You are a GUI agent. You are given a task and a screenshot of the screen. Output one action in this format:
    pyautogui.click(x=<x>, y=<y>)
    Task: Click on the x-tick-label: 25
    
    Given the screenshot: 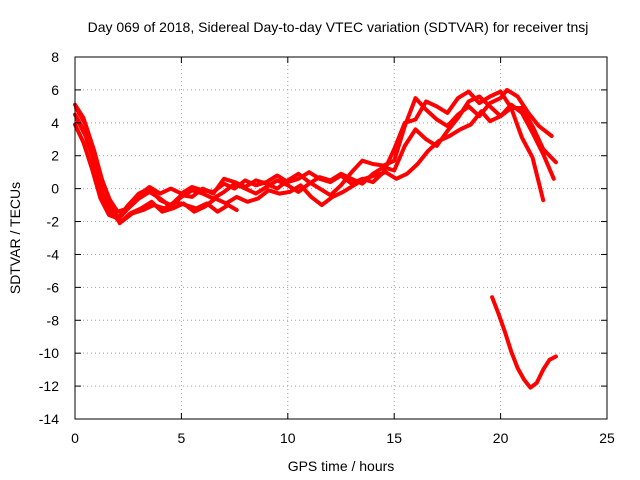 What is the action you would take?
    pyautogui.click(x=607, y=438)
    